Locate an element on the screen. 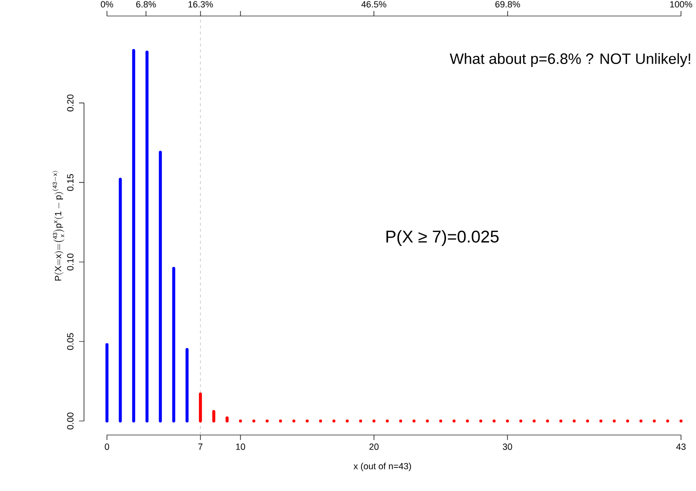 This screenshot has height=491, width=696. x2-tick-label: 46.5% is located at coordinates (373, 4).